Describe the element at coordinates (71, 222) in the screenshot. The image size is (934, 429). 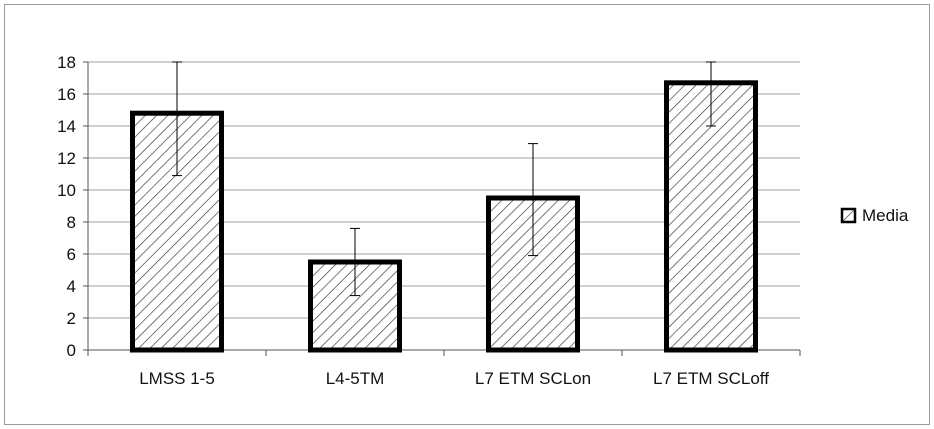
I see `y-tick-label: 8` at that location.